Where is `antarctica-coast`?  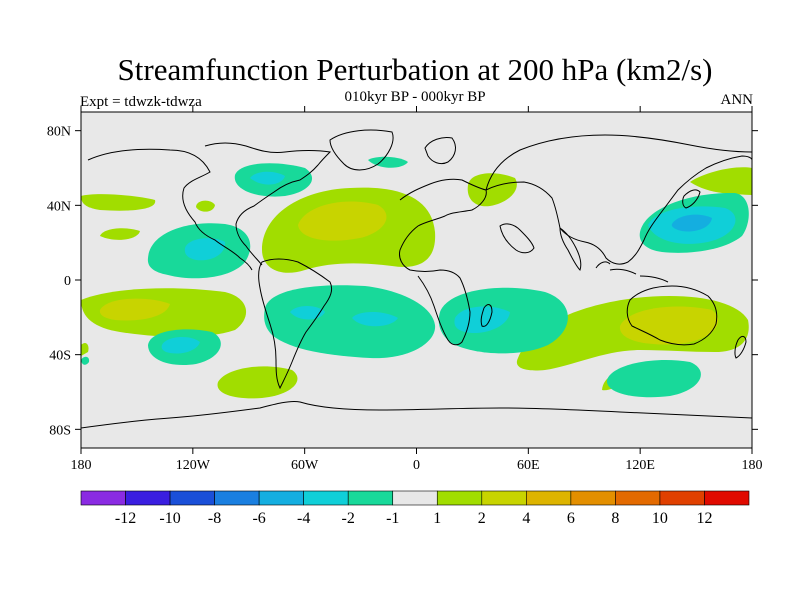
antarctica-coast is located at coordinates (416, 415).